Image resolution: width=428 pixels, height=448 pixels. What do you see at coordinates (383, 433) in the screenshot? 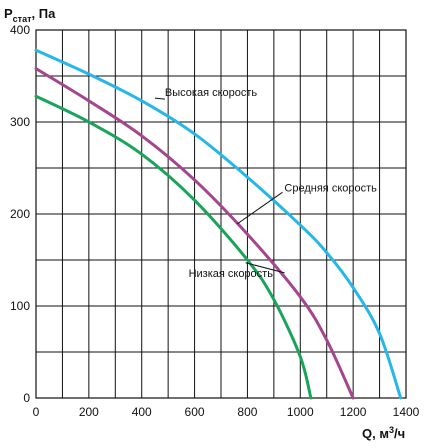
I see `x-axis-title: Q, м3/ч` at bounding box center [383, 433].